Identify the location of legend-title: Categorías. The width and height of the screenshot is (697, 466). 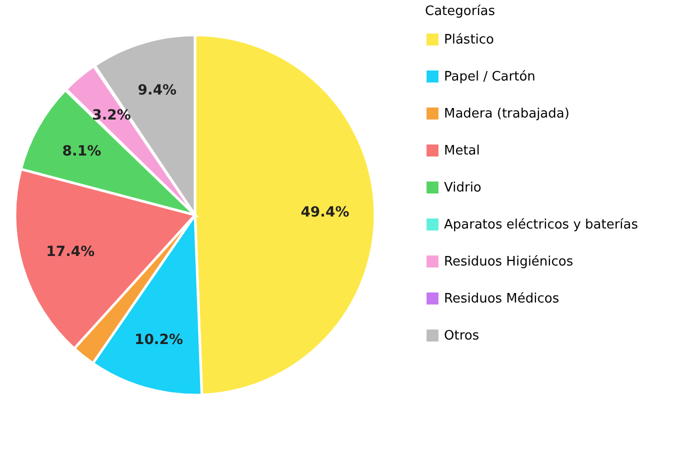
(460, 11).